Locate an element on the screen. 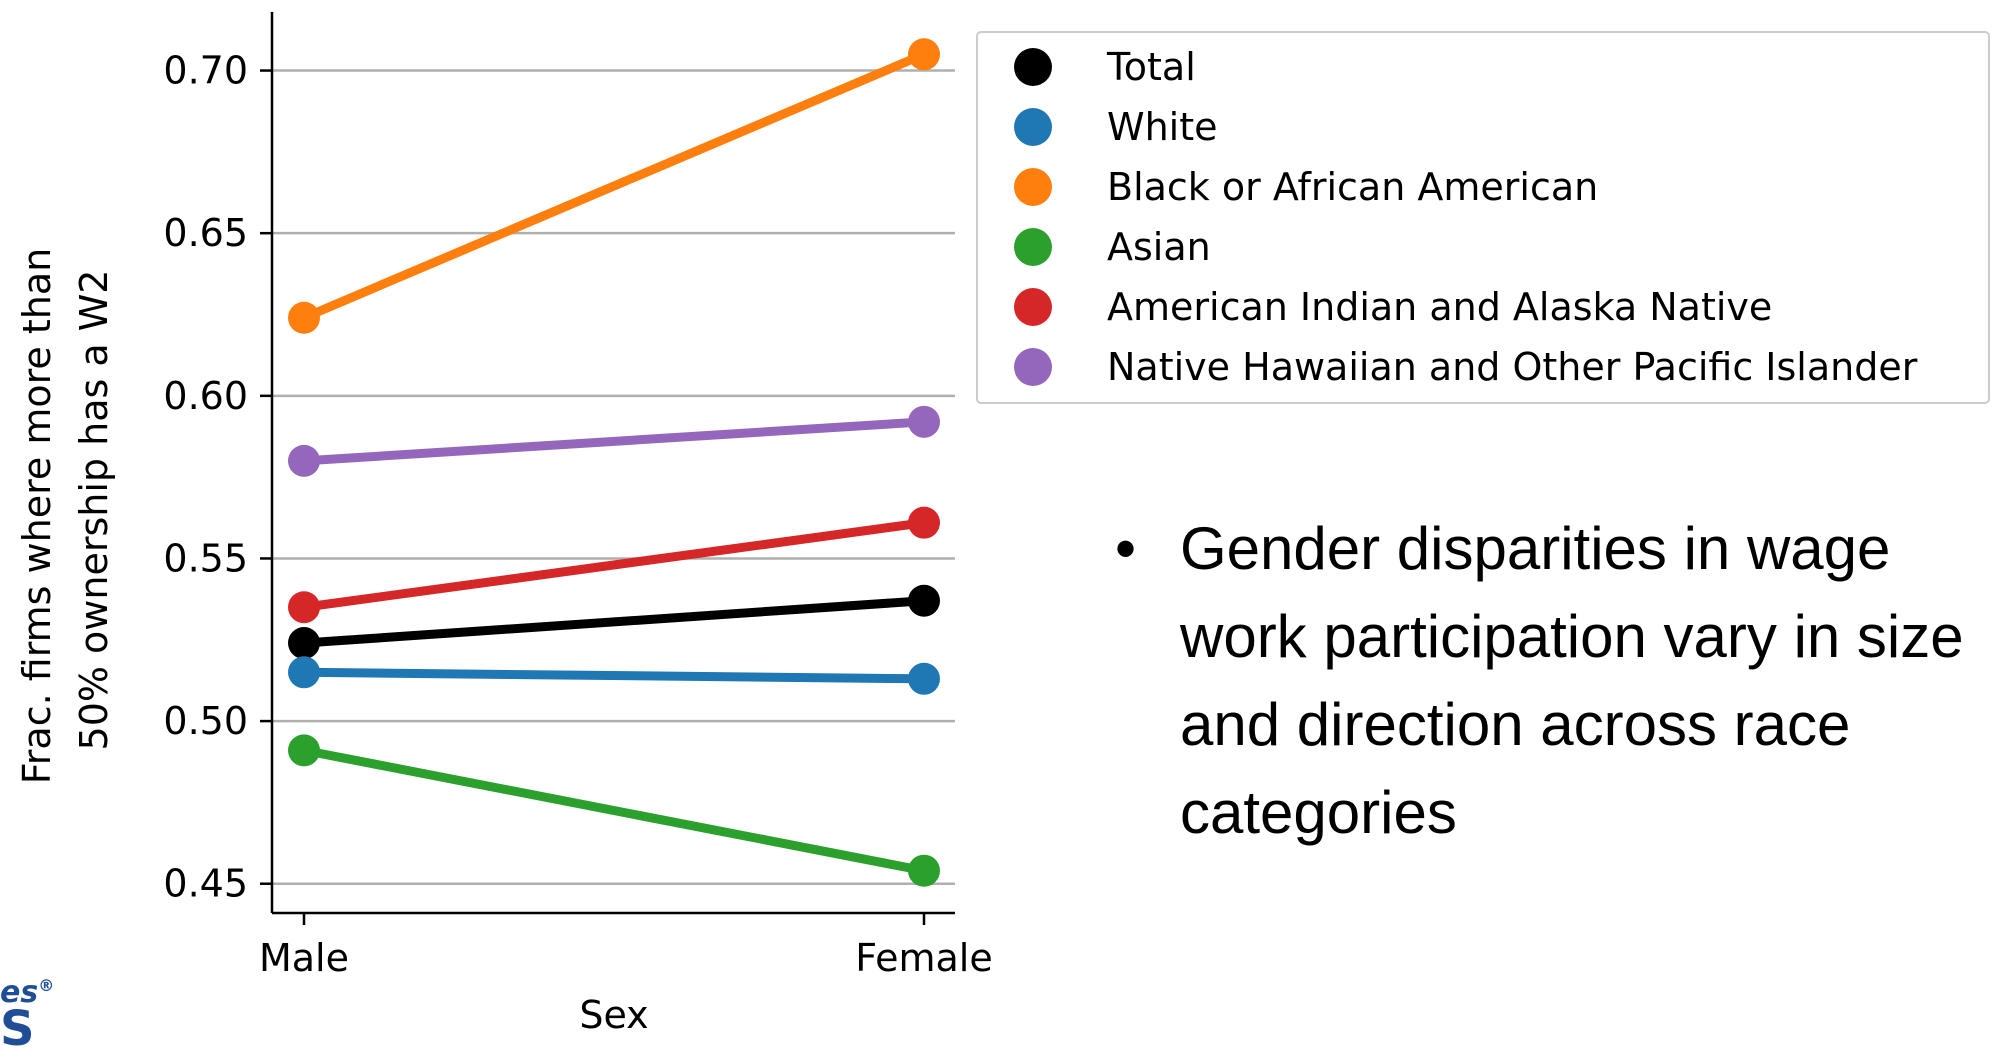 The image size is (1997, 1057). point-asian-male is located at coordinates (304, 750).